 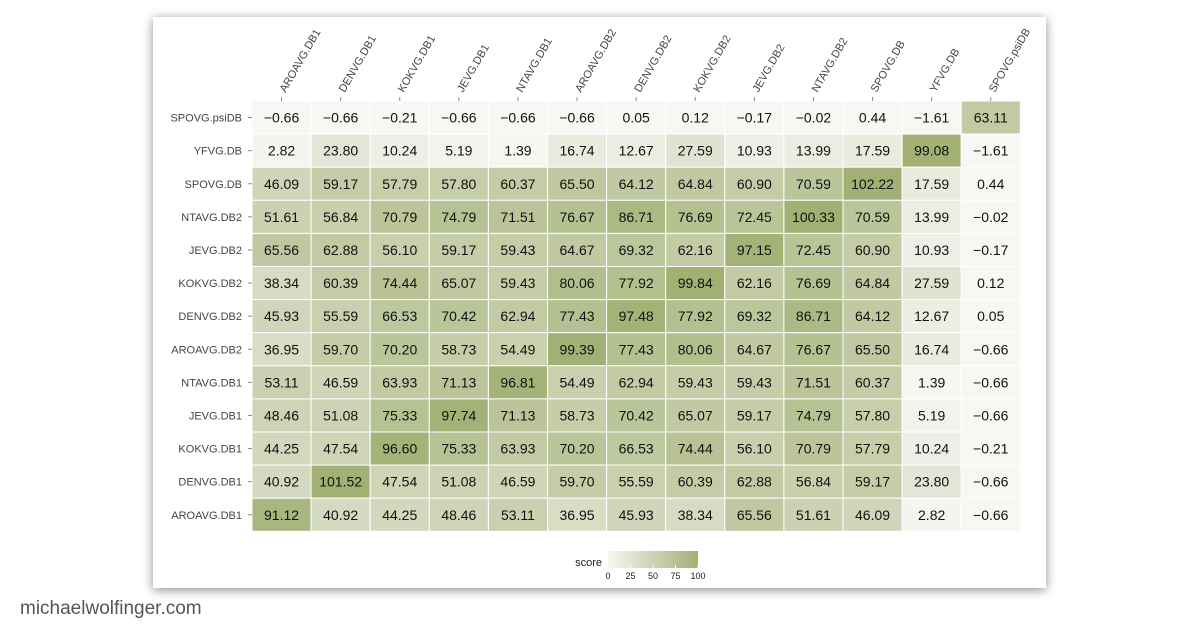 What do you see at coordinates (458, 184) in the screenshot?
I see `cell-value-label: 57.80` at bounding box center [458, 184].